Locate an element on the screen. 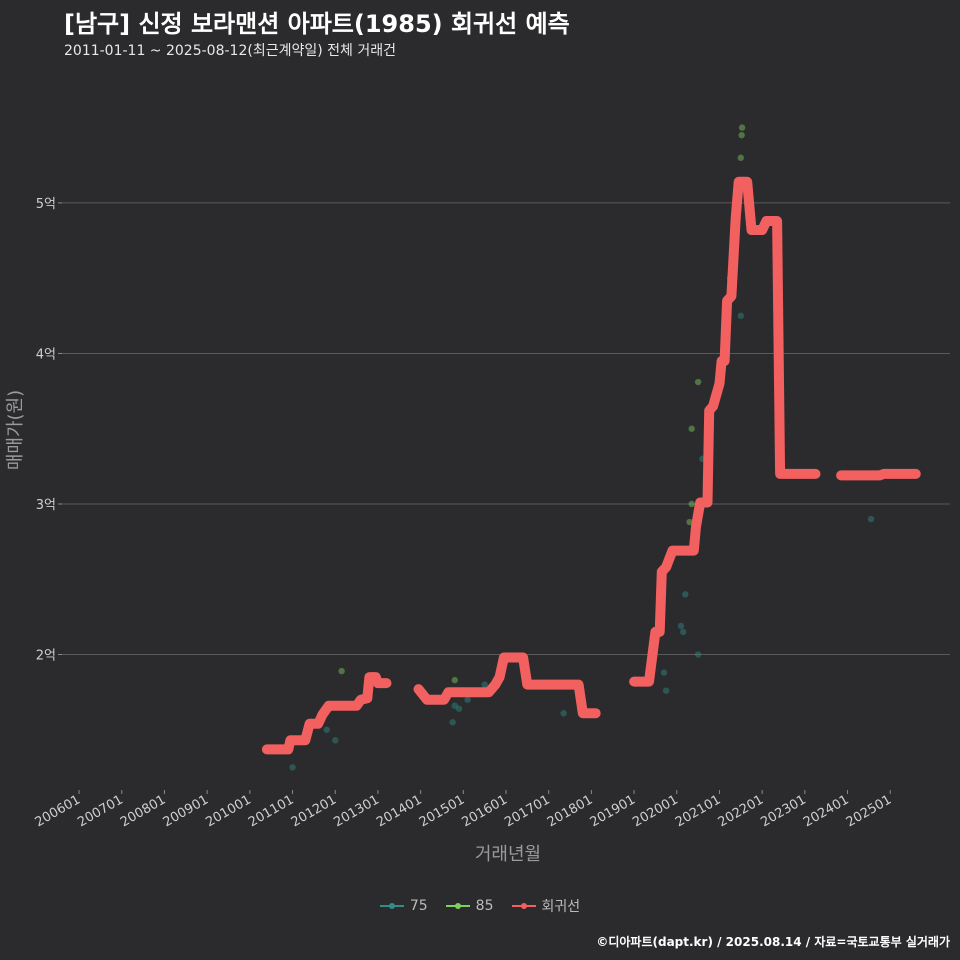  chart-subtitle: 2011-01-11 ~ 2025-08-12(최근계약일) 전체 거래건 is located at coordinates (230, 51).